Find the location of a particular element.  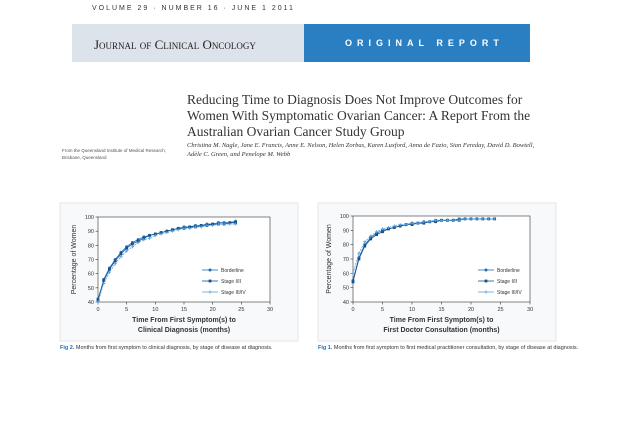

plot-area is located at coordinates (184, 259).